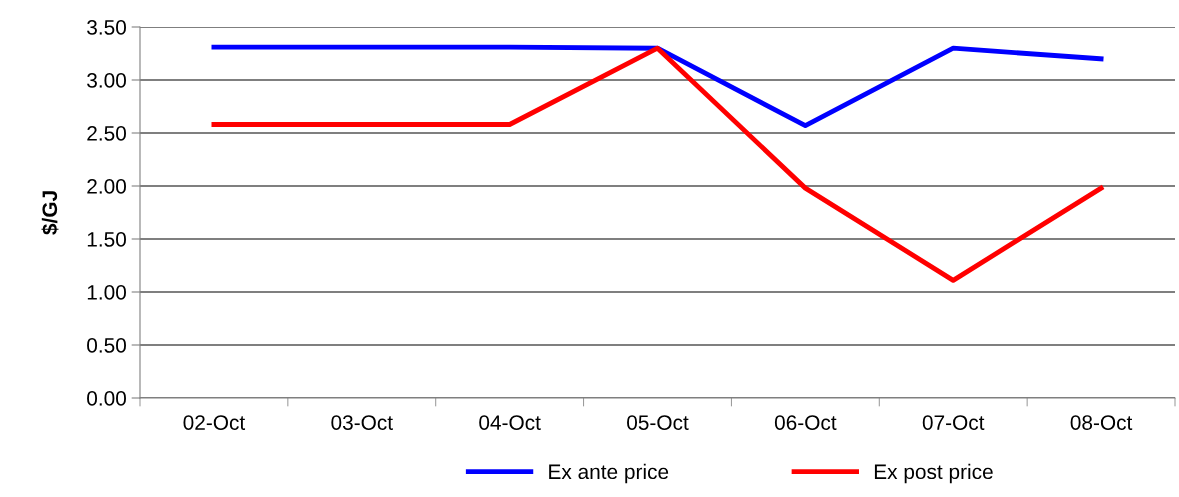 The image size is (1179, 497). Describe the element at coordinates (106, 345) in the screenshot. I see `y-tick-label: 0.50` at that location.